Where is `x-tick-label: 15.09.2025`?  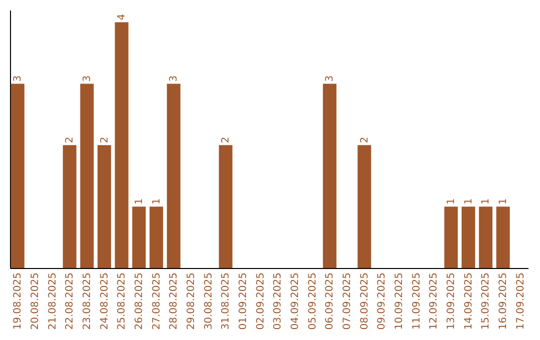
x-tick-label: 15.09.2025 is located at coordinates (486, 301).